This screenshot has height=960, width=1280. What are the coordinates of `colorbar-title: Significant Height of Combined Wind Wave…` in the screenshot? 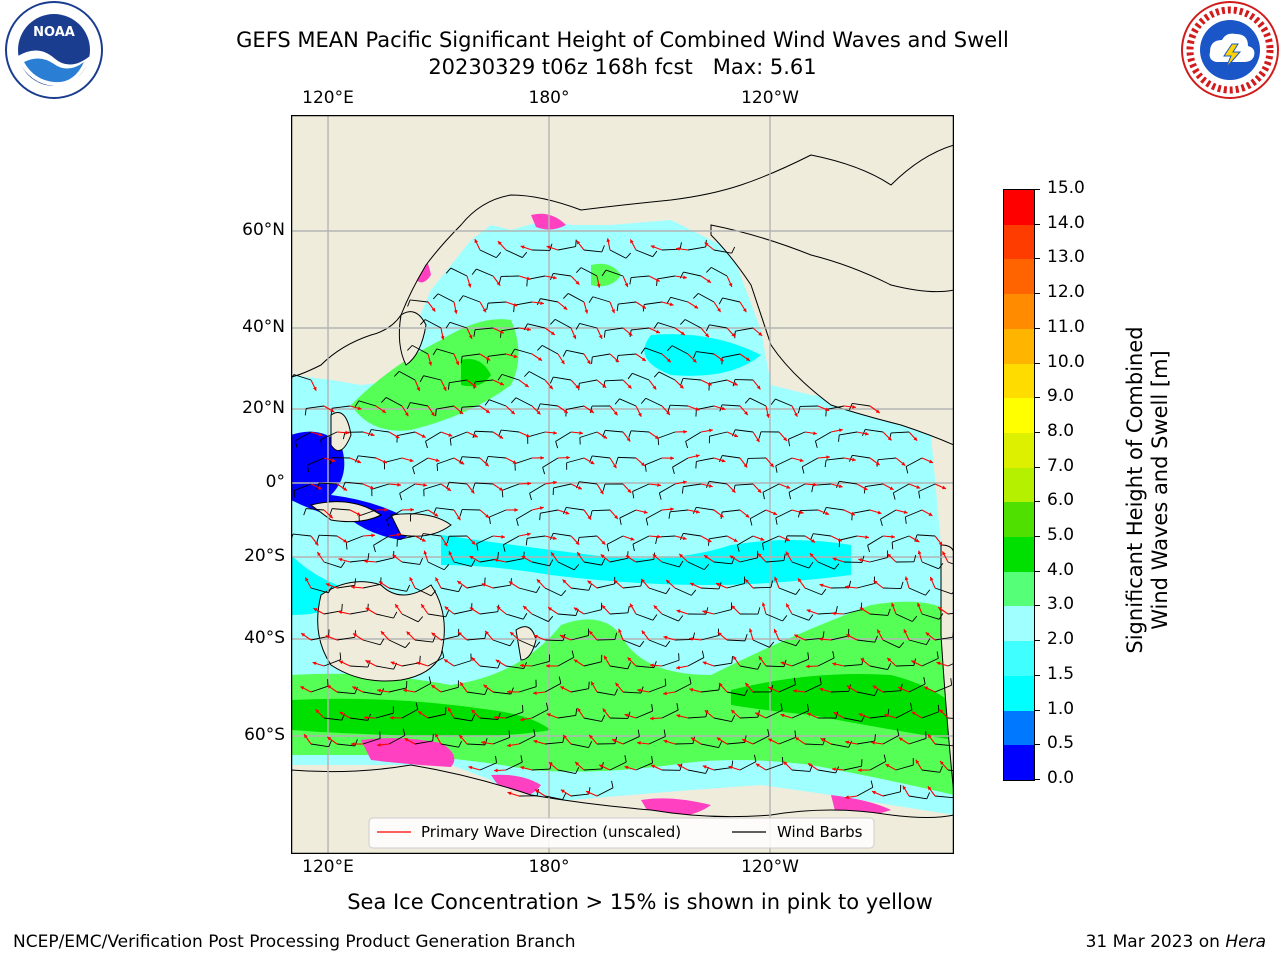 It's located at (1135, 489).